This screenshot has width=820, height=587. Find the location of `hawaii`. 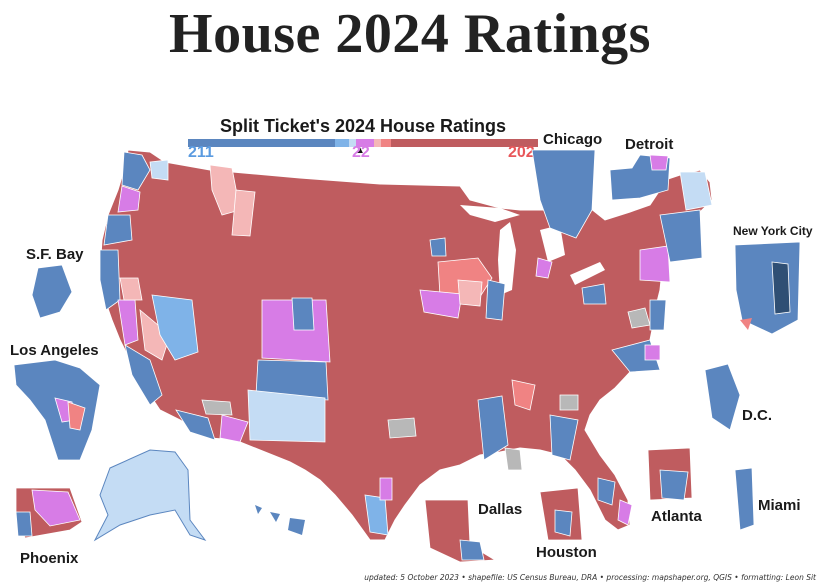

hawaii is located at coordinates (280, 520).